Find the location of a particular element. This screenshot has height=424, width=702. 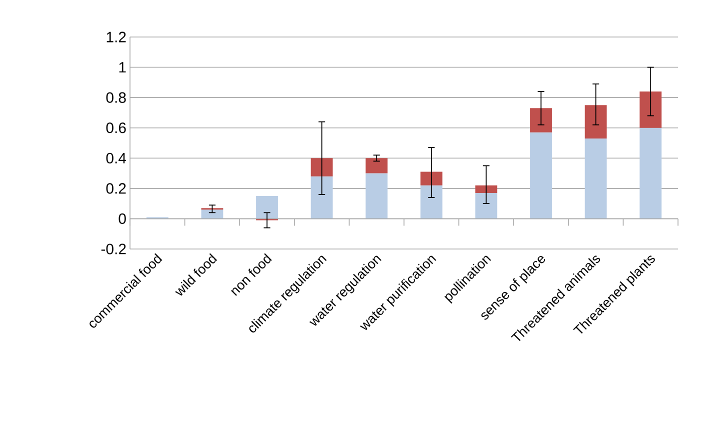

y-tick-label: 0.2 is located at coordinates (116, 188).